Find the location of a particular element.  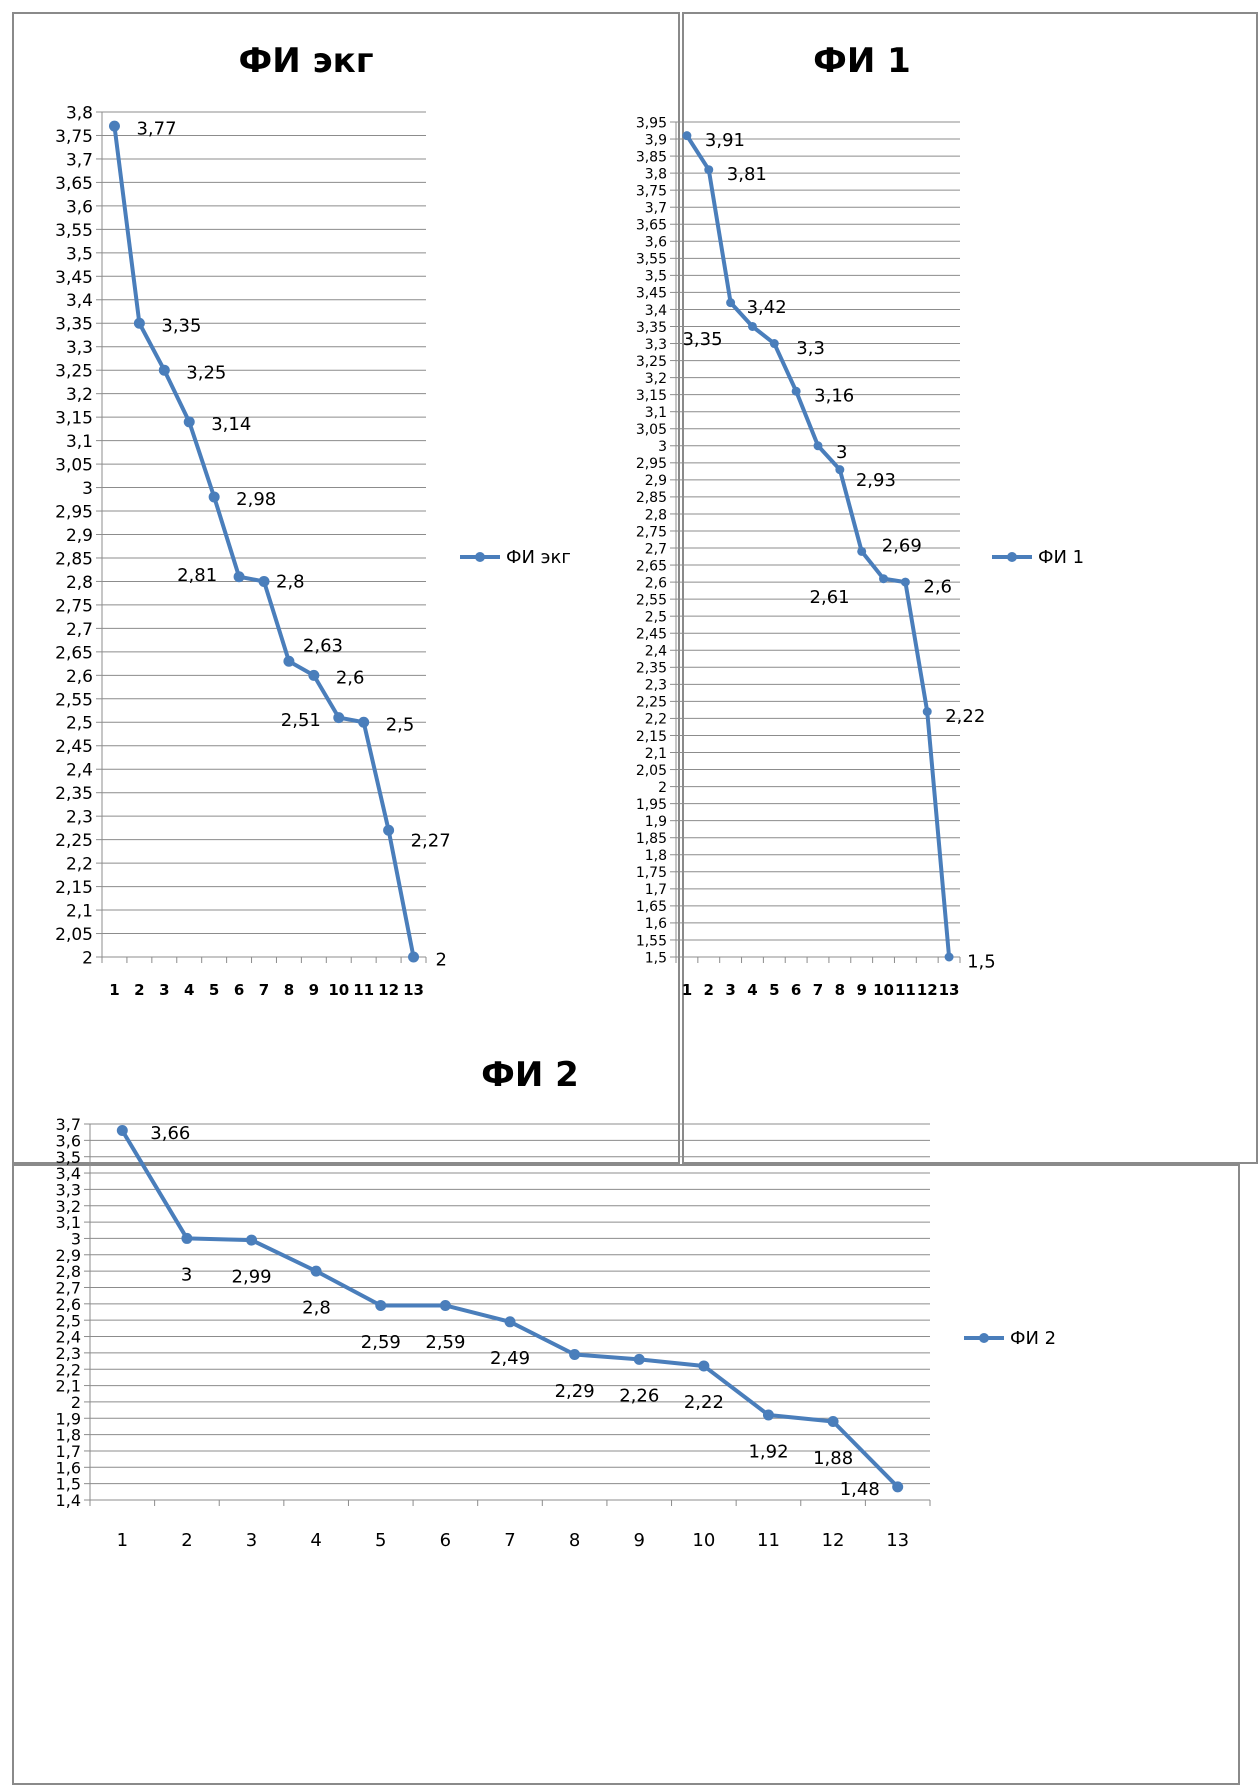

y-tick-label: 1,55 is located at coordinates (651, 941).